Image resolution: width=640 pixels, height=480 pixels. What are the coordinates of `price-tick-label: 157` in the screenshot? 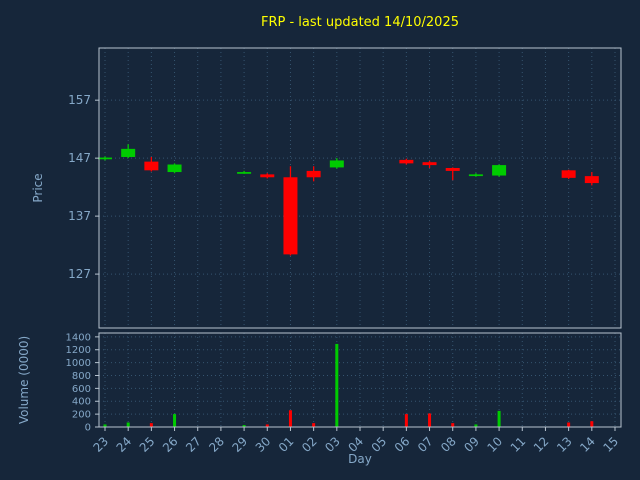 It's located at (79, 100).